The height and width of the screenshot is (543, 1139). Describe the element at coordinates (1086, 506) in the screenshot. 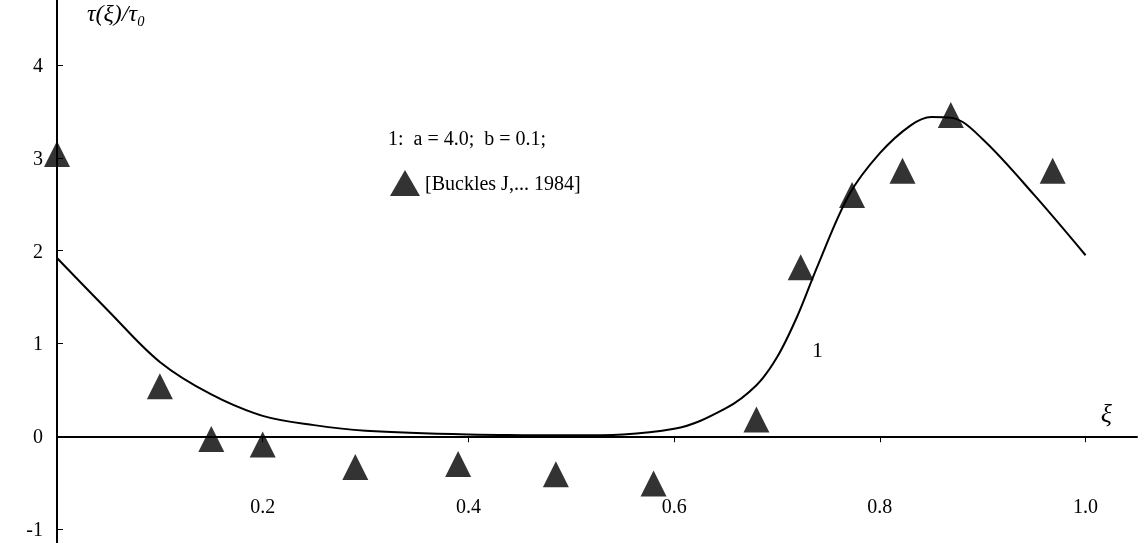

I see `x-tick-label: 1.0` at that location.